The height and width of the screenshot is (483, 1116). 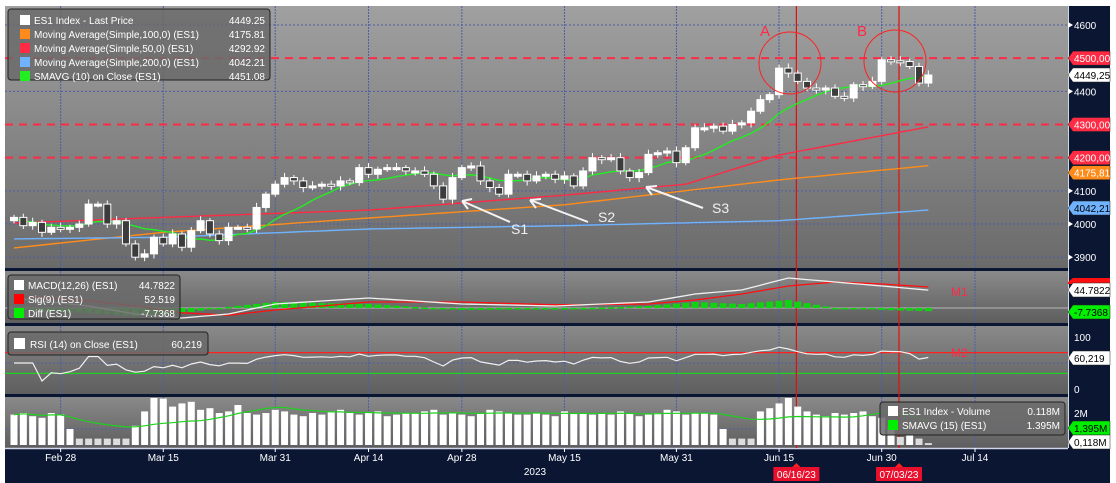 What do you see at coordinates (1089, 157) in the screenshot?
I see `level-4200-tag: 4200,00` at bounding box center [1089, 157].